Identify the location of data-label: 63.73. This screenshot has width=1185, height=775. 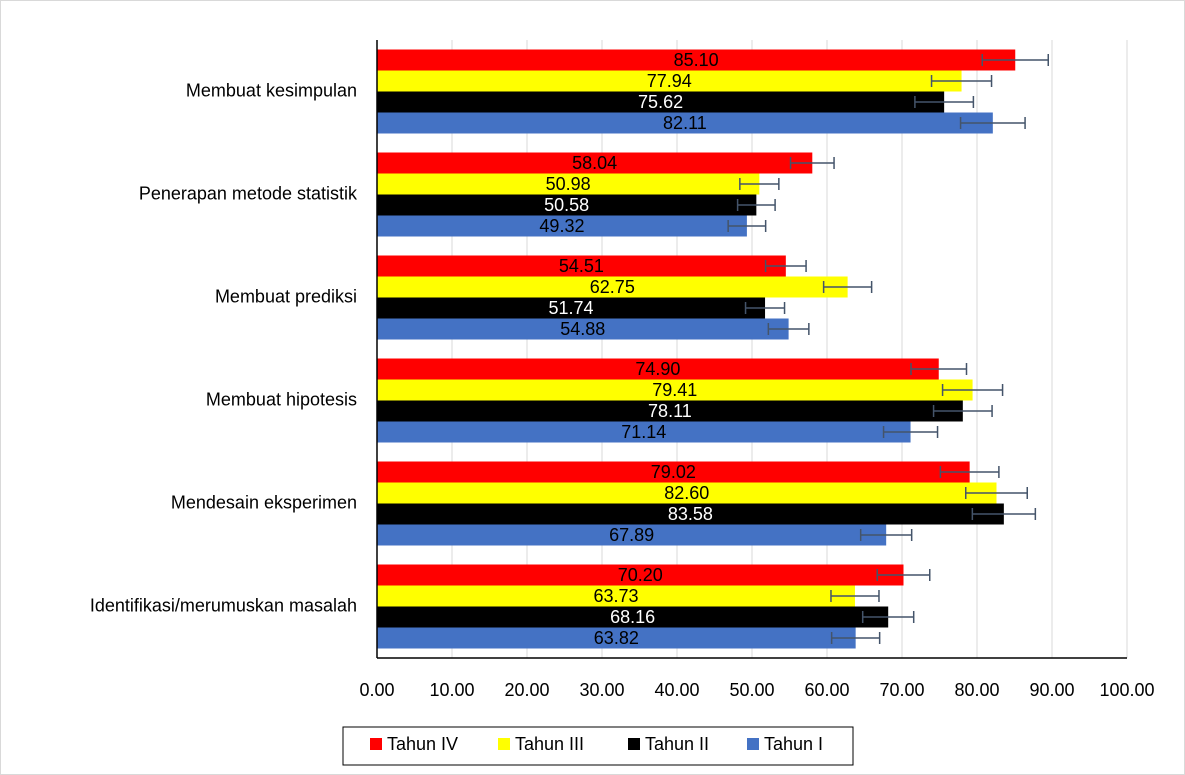
(615, 596).